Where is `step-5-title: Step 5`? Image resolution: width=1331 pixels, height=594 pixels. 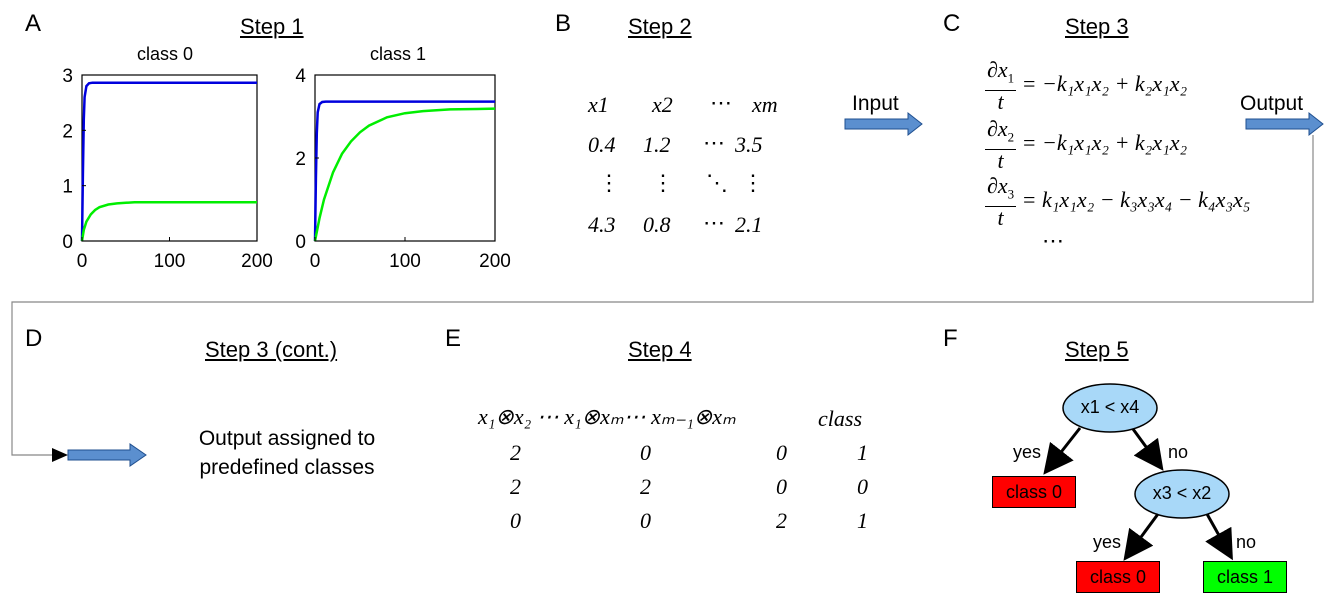 step-5-title: Step 5 is located at coordinates (1097, 349).